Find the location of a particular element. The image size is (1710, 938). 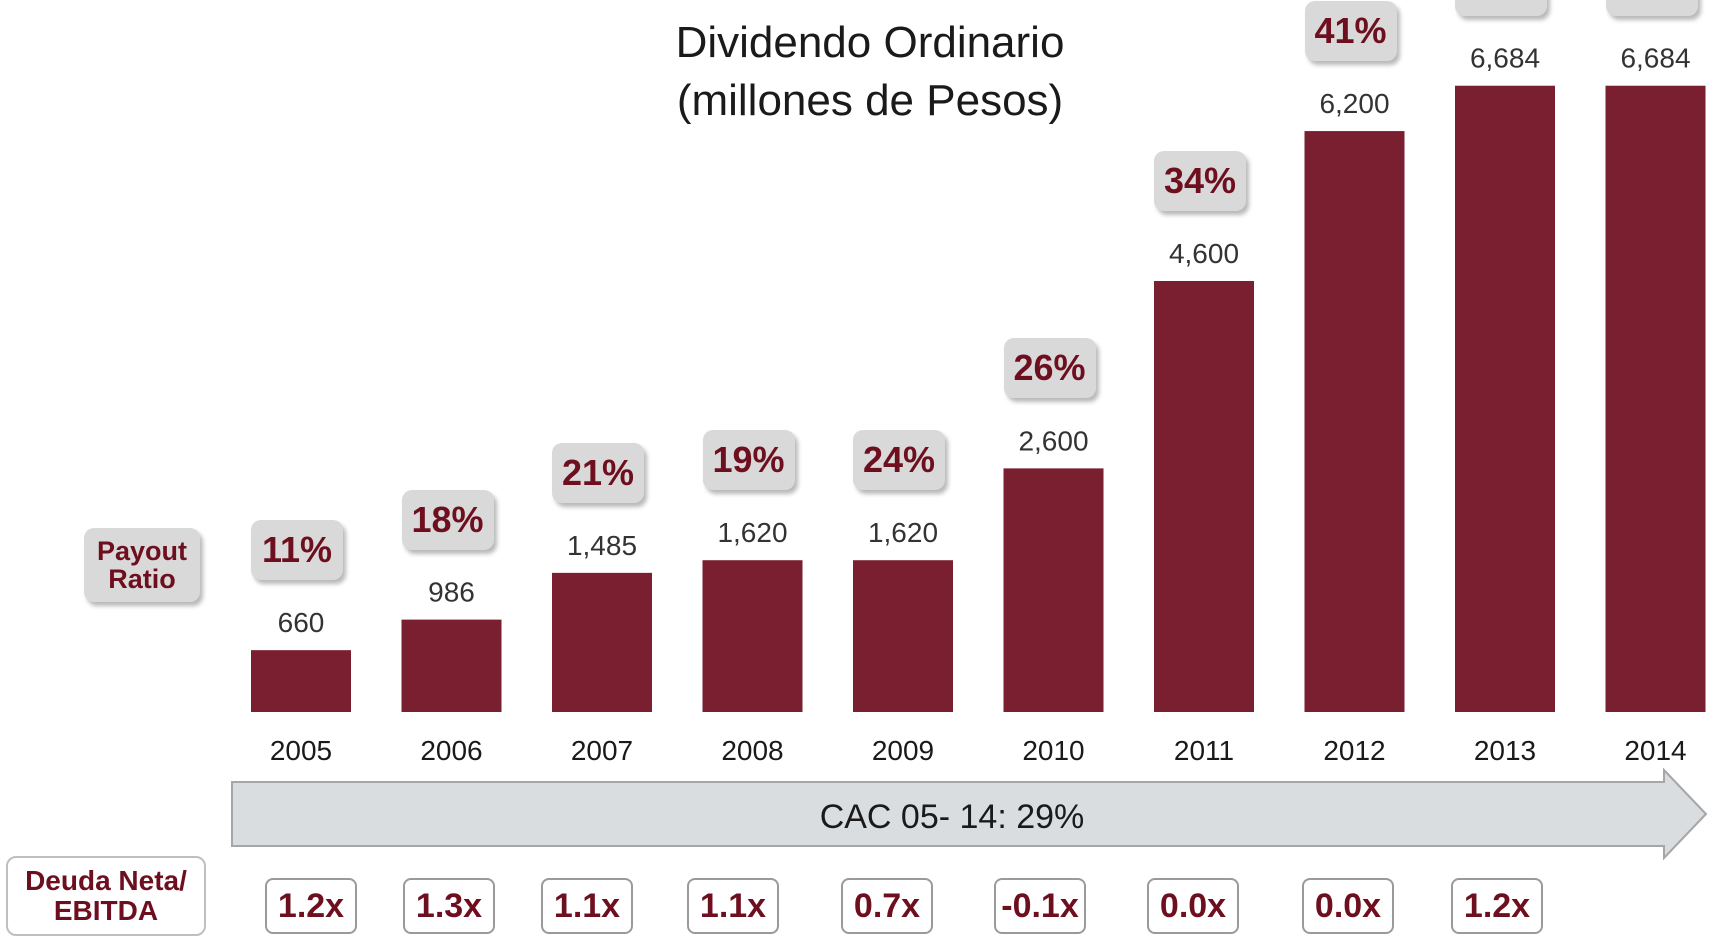

debt-ebitda-value: 1.3x is located at coordinates (449, 906).